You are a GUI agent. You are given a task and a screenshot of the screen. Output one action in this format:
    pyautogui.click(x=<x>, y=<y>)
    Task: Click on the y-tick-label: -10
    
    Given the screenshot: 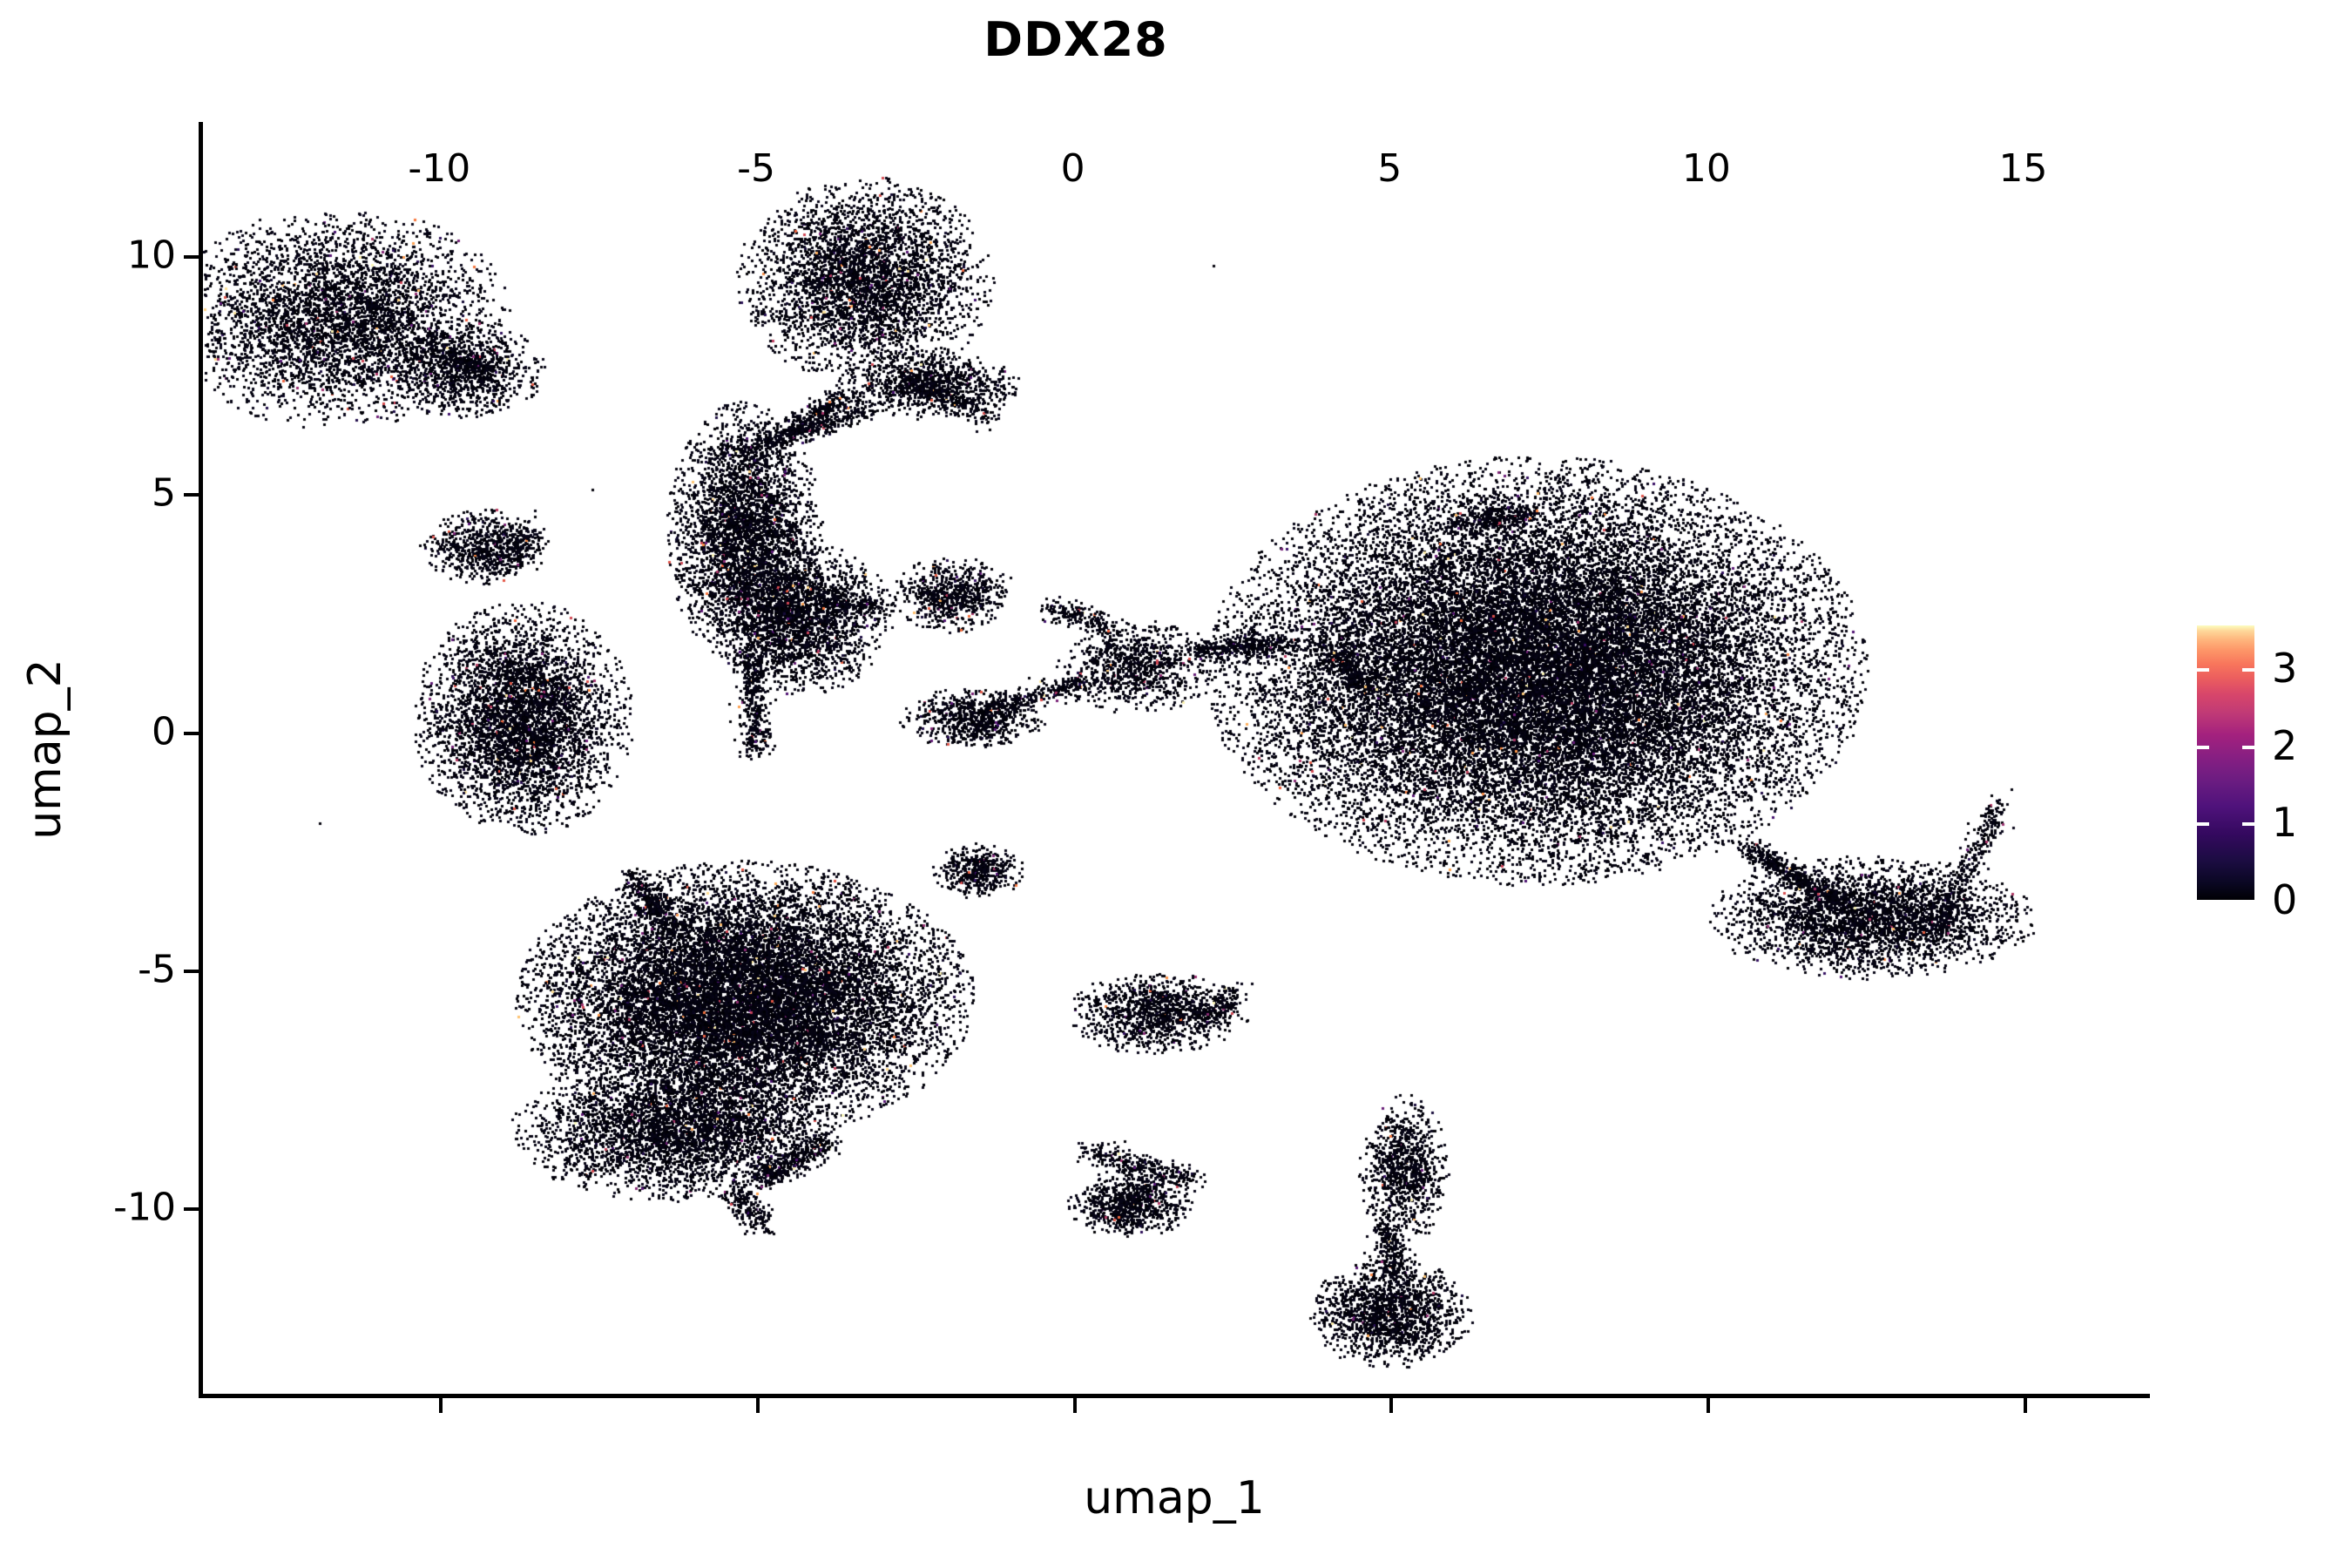 What is the action you would take?
    pyautogui.click(x=145, y=1207)
    